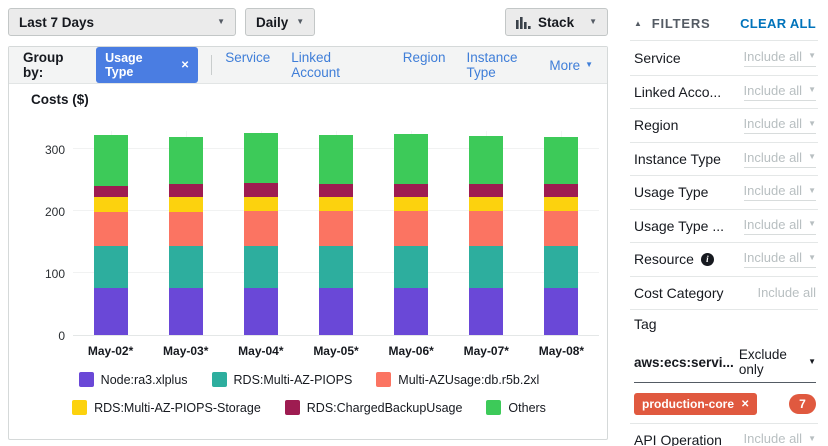 The image size is (828, 446). What do you see at coordinates (54, 150) in the screenshot?
I see `y-tick-label: 300` at bounding box center [54, 150].